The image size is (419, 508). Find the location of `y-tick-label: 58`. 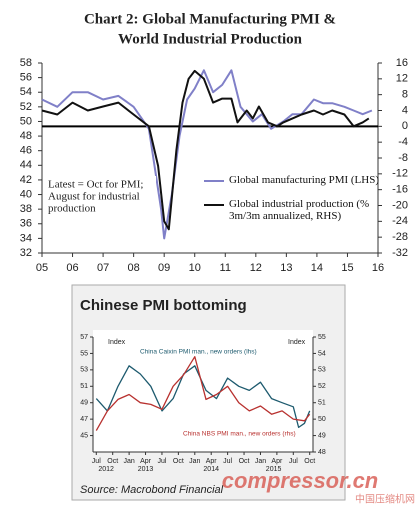

y-tick-label: 58 is located at coordinates (26, 63).